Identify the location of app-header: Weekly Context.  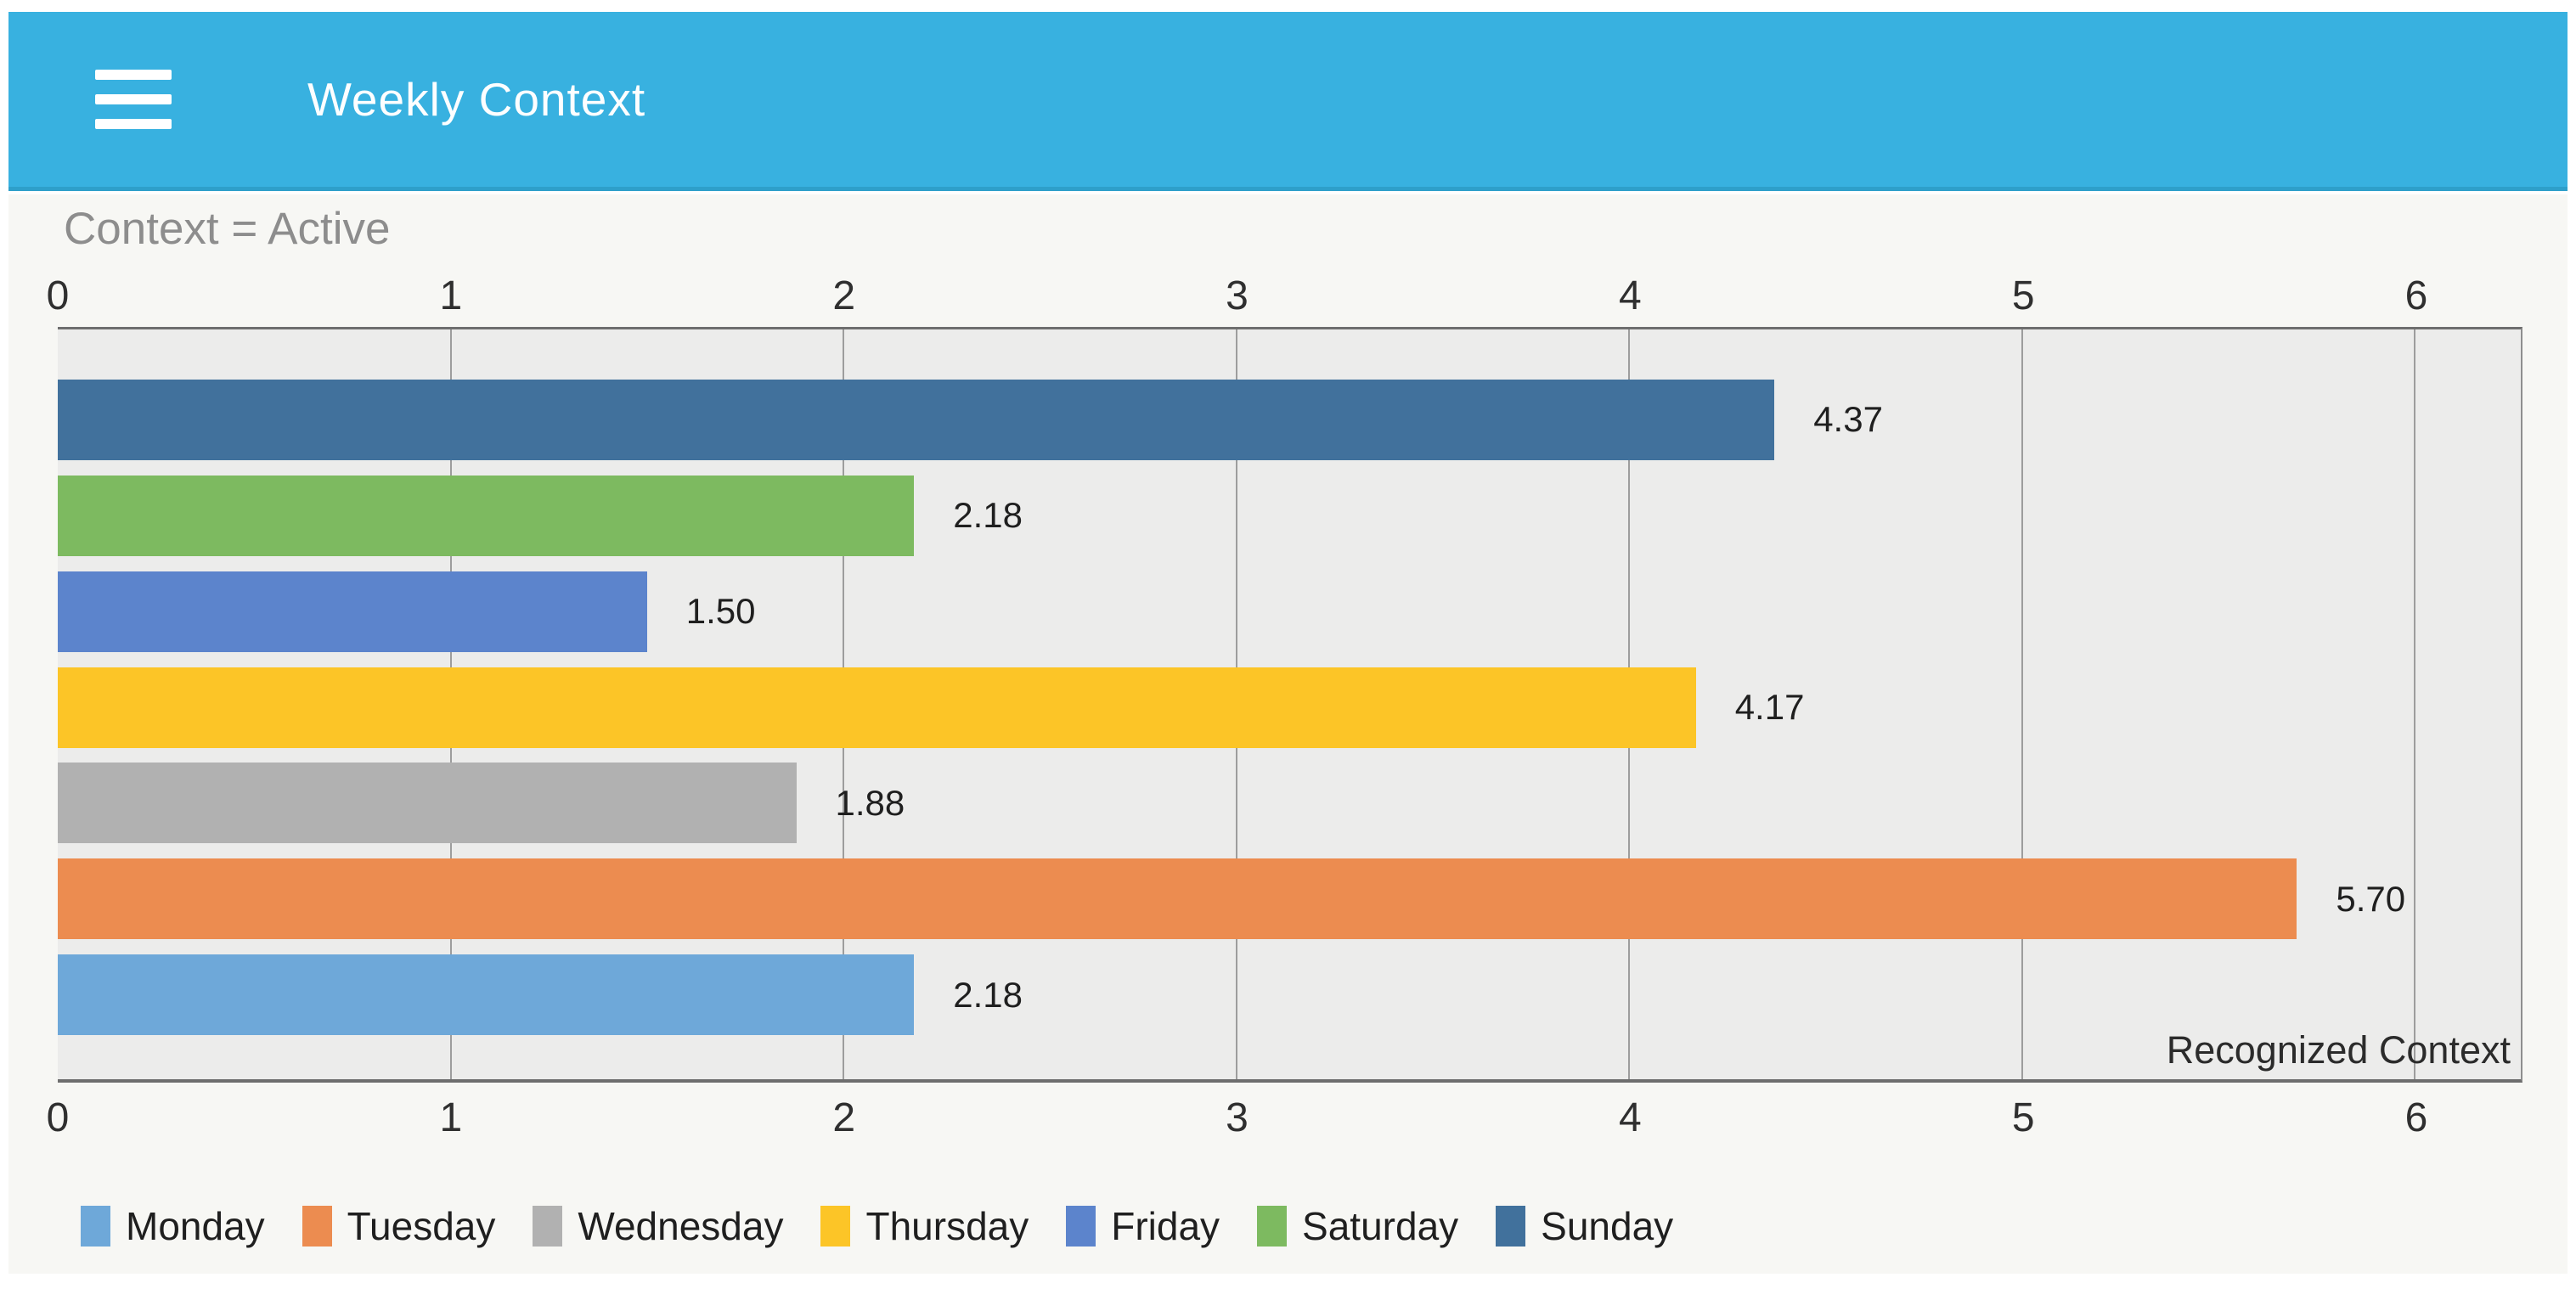
(1288, 101).